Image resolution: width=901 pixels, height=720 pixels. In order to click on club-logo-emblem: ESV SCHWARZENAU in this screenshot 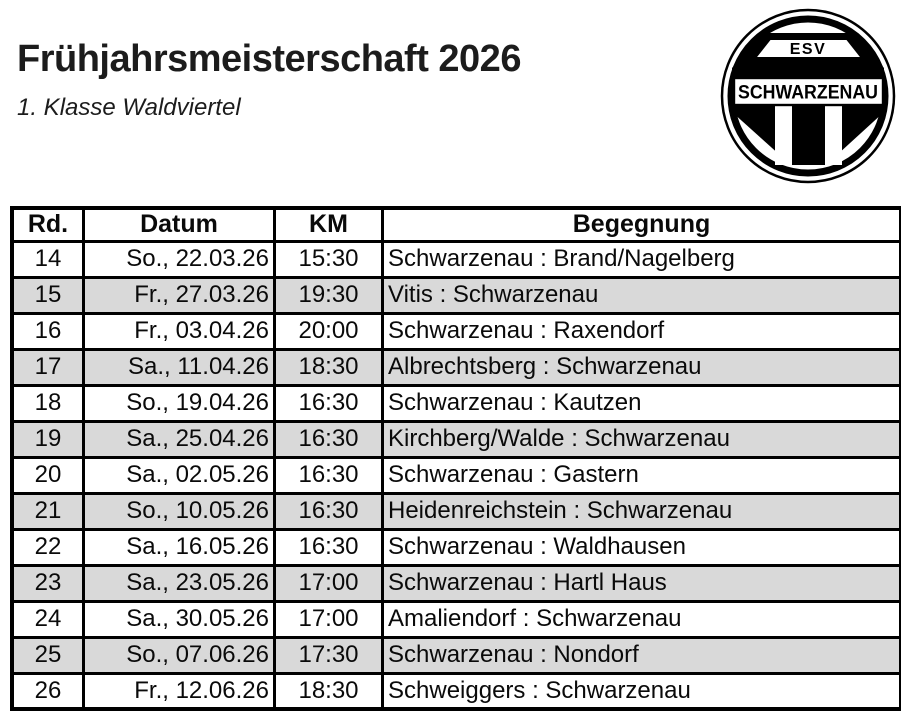, I will do `click(808, 96)`.